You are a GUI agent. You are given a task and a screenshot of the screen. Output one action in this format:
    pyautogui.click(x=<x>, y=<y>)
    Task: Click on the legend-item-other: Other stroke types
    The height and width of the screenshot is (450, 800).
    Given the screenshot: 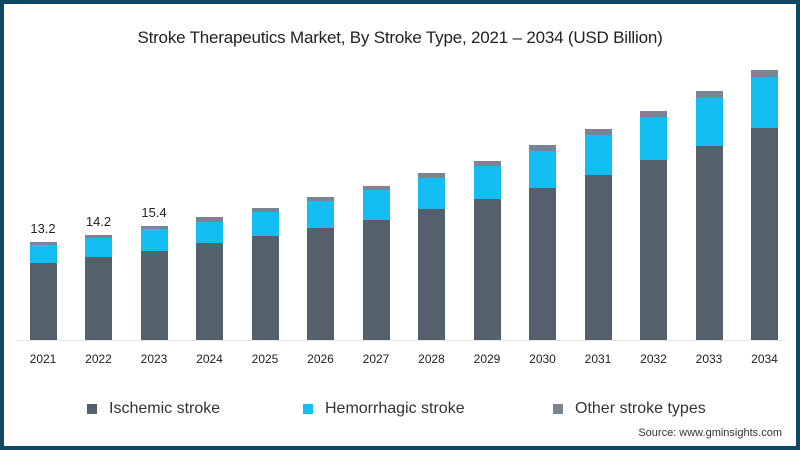 What is the action you would take?
    pyautogui.click(x=629, y=409)
    